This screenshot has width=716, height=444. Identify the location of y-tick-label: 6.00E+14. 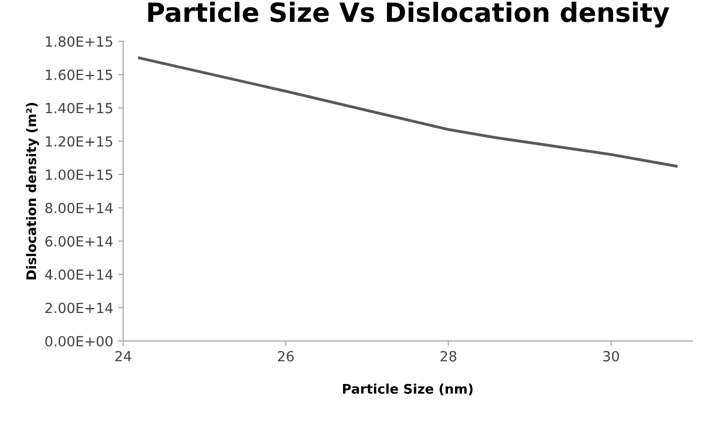
(79, 241).